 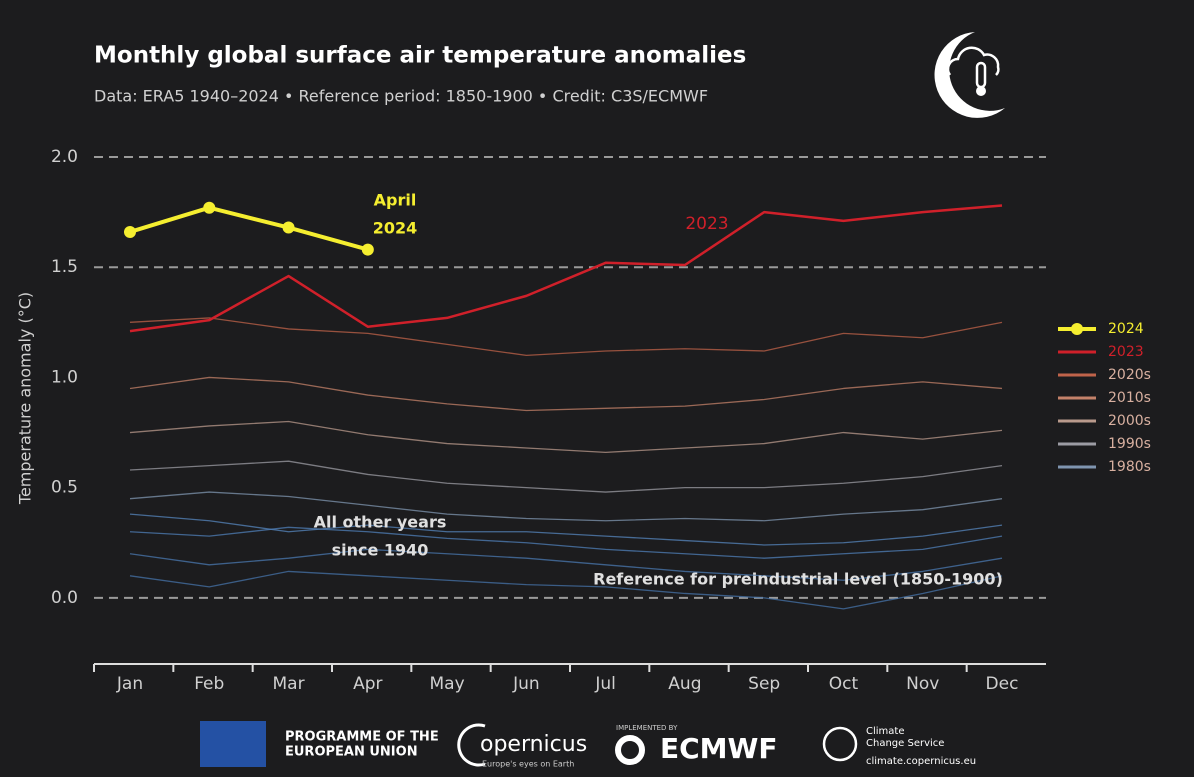 What do you see at coordinates (471, 745) in the screenshot?
I see `copernicus-logo` at bounding box center [471, 745].